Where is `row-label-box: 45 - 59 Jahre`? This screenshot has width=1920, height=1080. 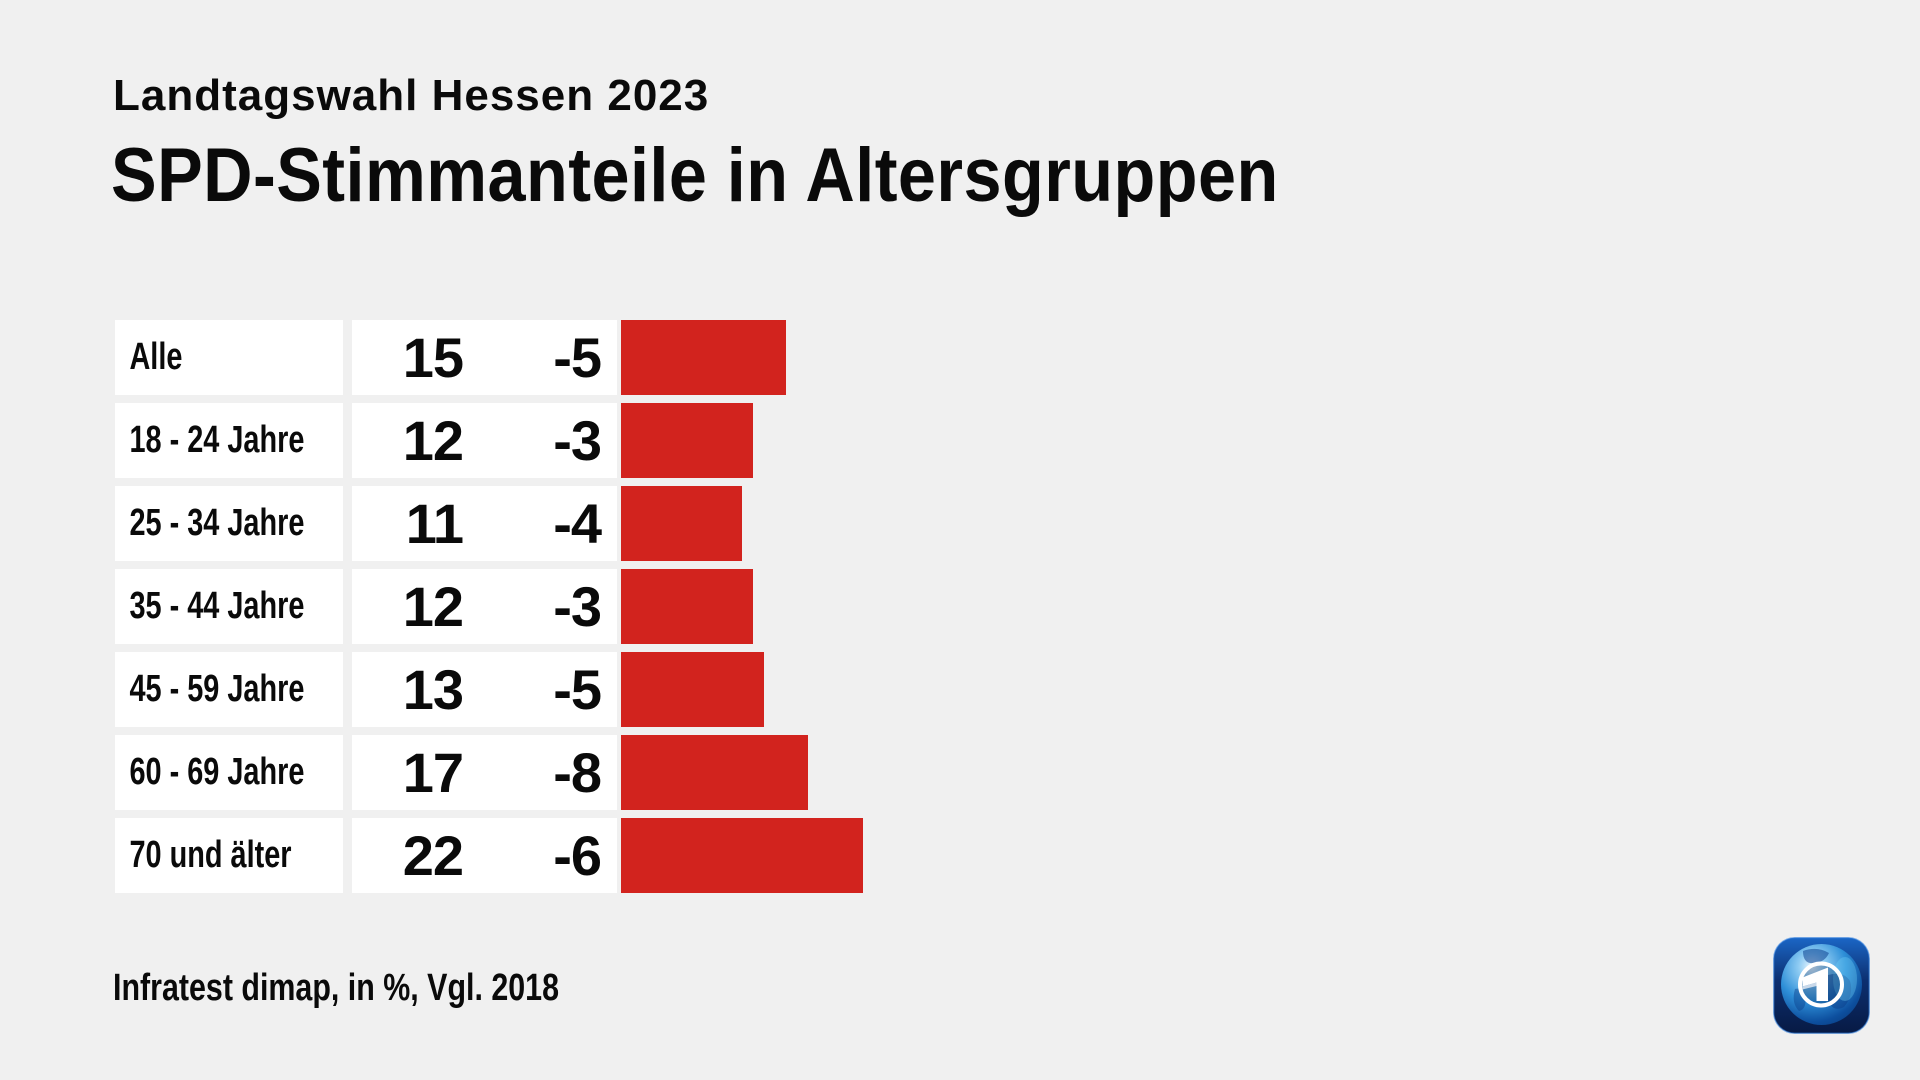 row-label-box: 45 - 59 Jahre is located at coordinates (229, 689).